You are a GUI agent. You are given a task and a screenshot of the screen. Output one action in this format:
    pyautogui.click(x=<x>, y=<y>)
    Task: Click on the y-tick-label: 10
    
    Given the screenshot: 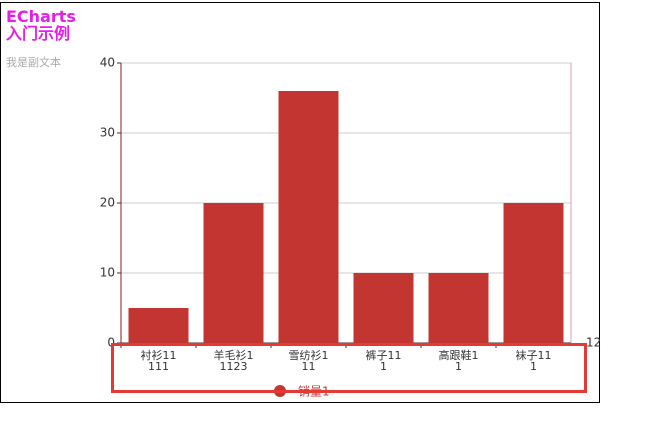 What is the action you would take?
    pyautogui.click(x=107, y=273)
    